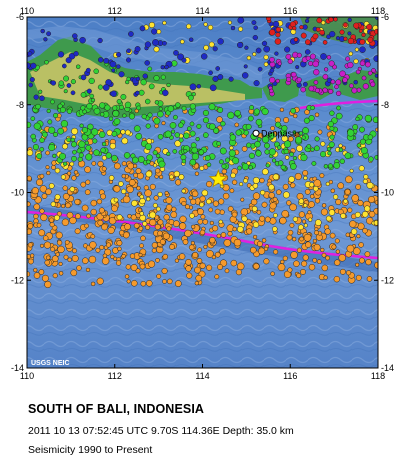 The image size is (408, 459). What do you see at coordinates (387, 280) in the screenshot?
I see `lat-tick-label-right: -12` at bounding box center [387, 280].